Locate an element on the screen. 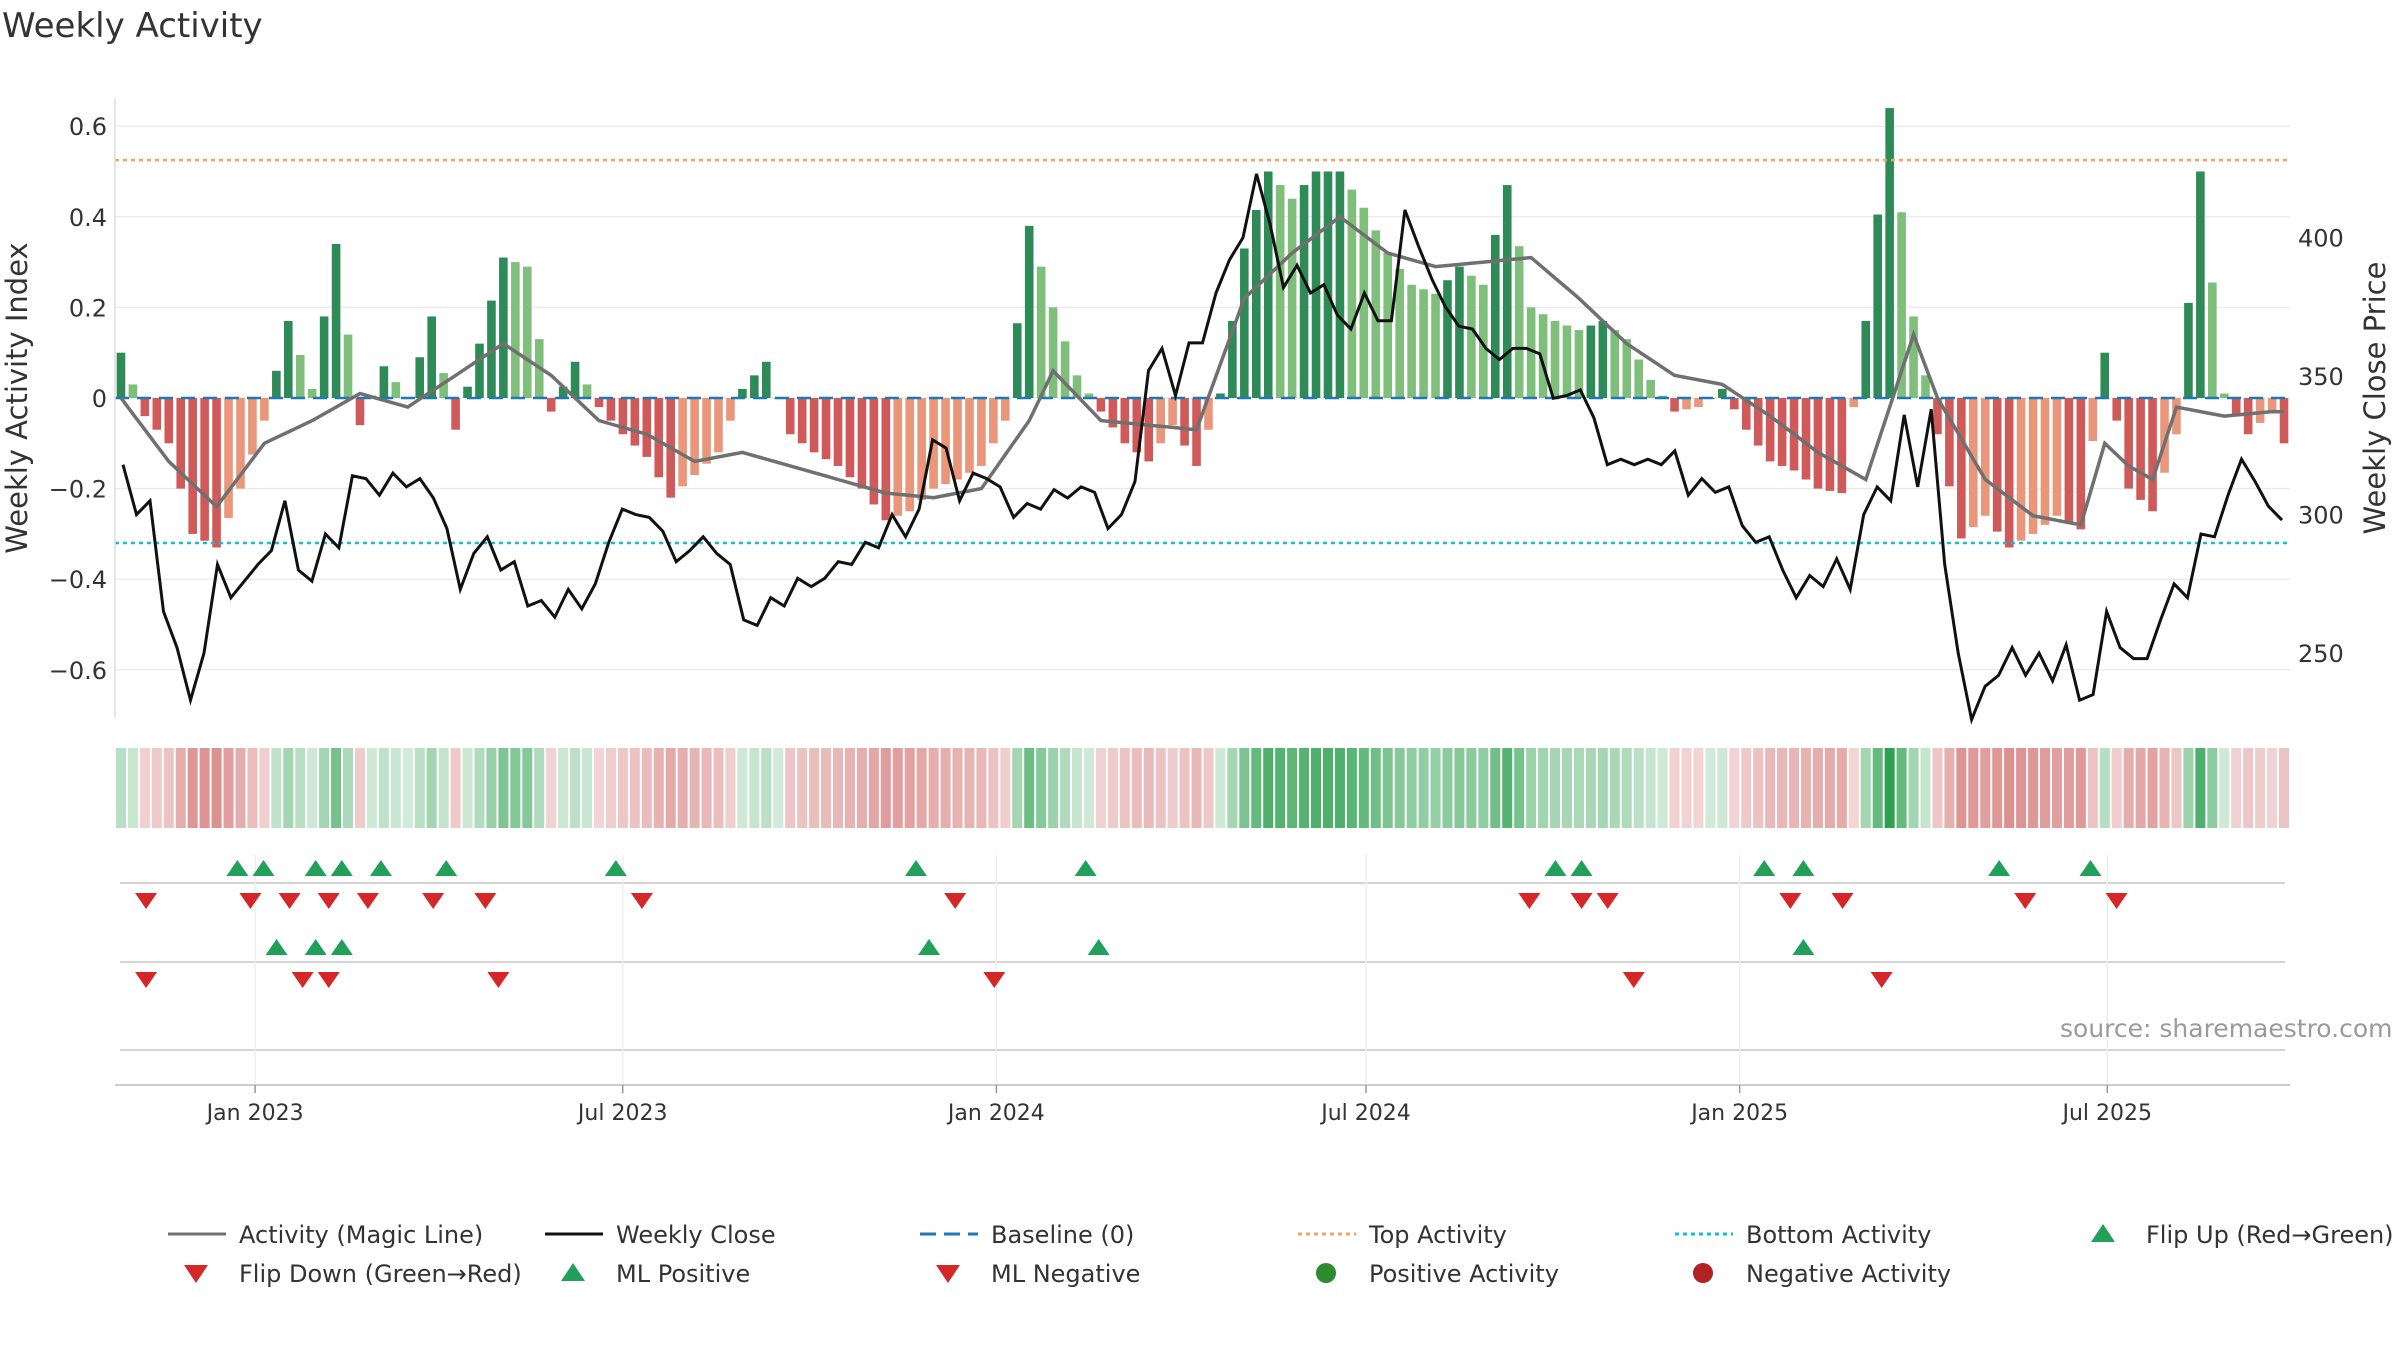  legend-item: ML Positive is located at coordinates (655, 1274).